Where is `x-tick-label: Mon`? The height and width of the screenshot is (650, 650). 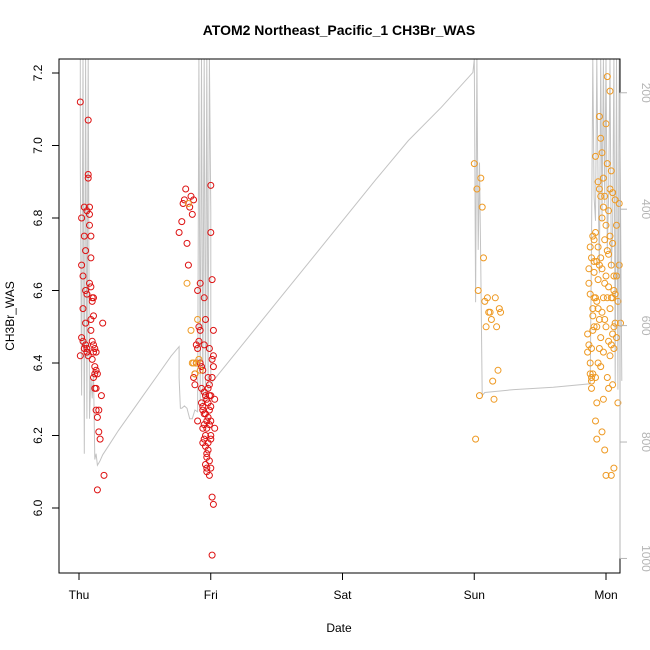
x-tick-label: Mon is located at coordinates (605, 595).